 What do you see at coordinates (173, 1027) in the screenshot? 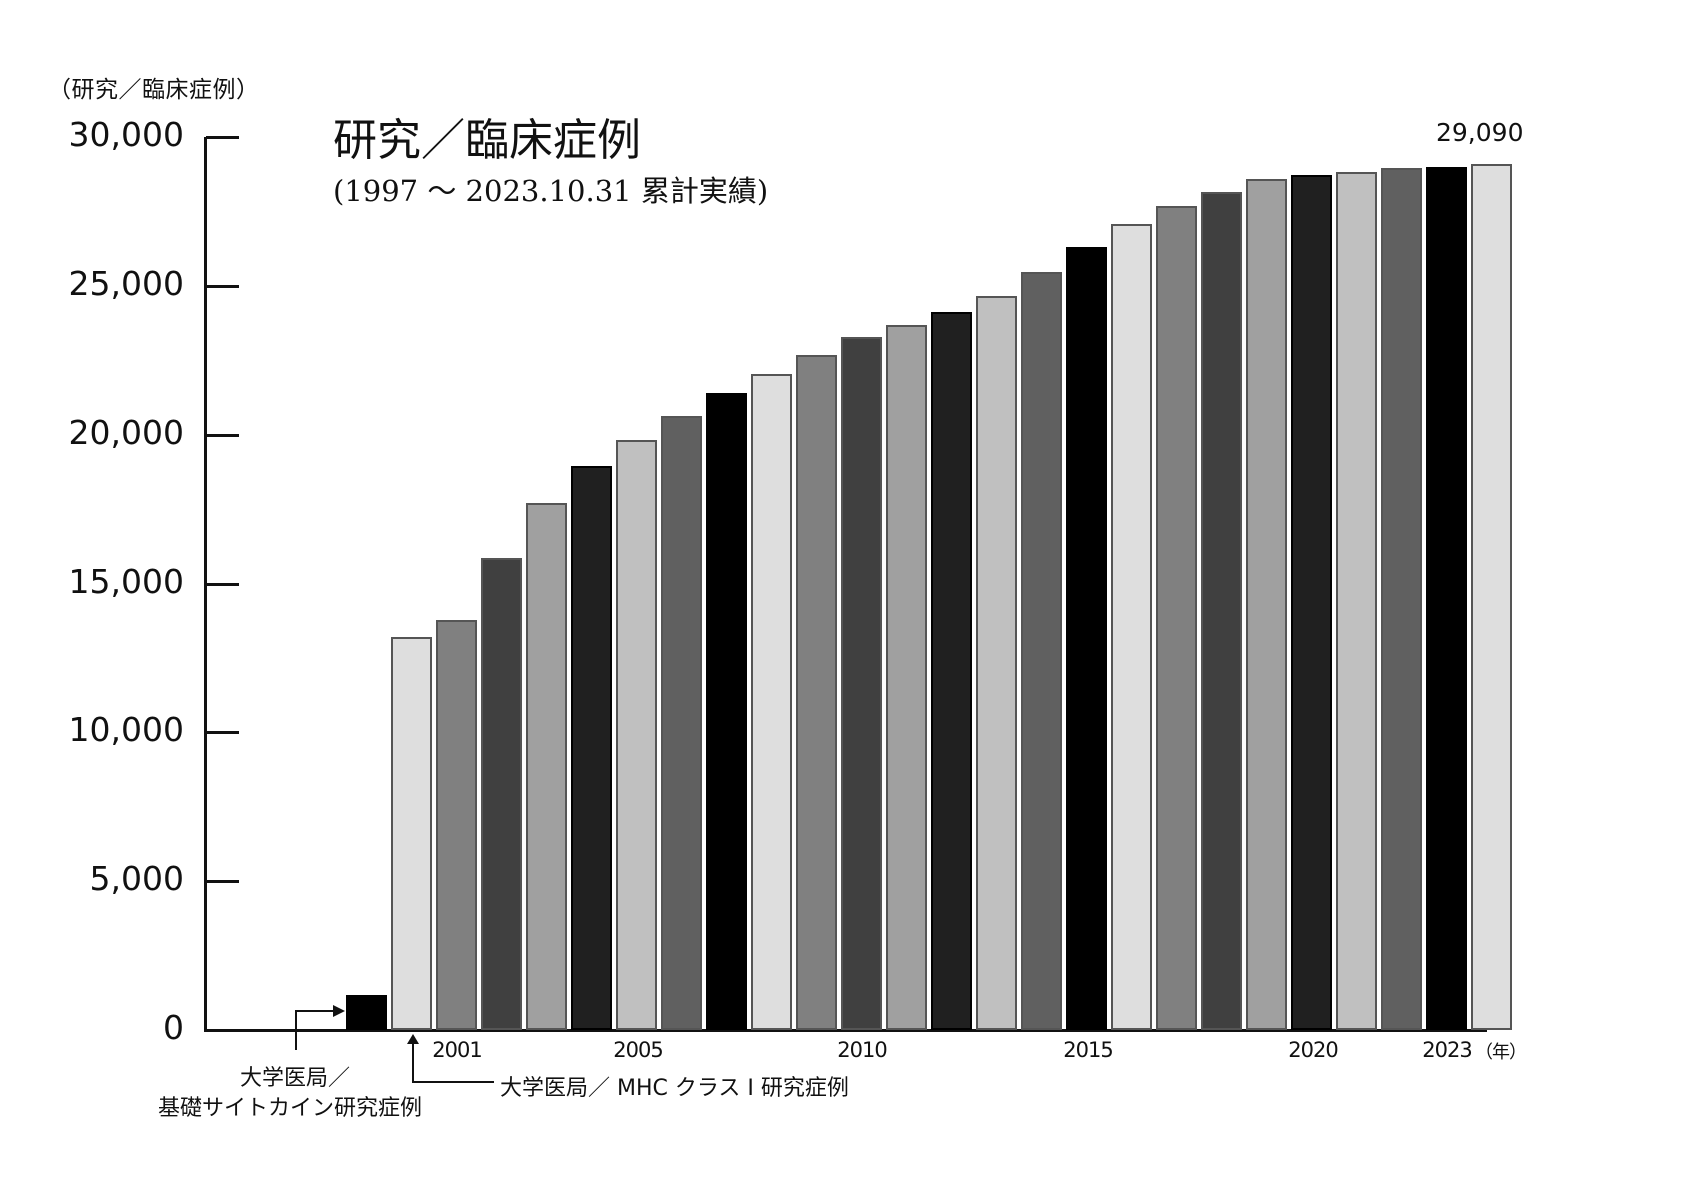
I see `y-tick-label: 0` at bounding box center [173, 1027].